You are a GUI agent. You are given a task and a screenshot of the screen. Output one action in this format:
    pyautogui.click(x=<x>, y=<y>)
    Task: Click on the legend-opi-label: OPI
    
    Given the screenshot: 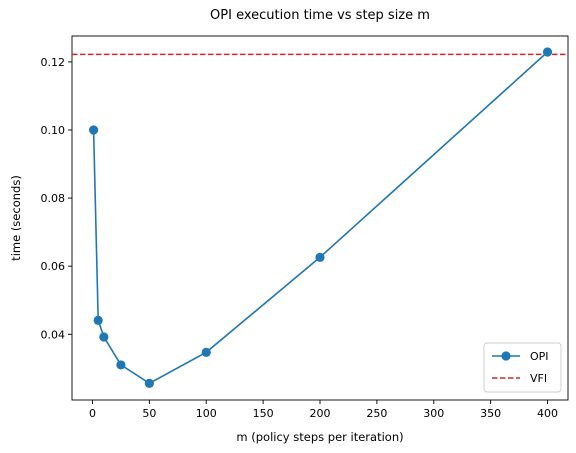 What is the action you would take?
    pyautogui.click(x=539, y=356)
    